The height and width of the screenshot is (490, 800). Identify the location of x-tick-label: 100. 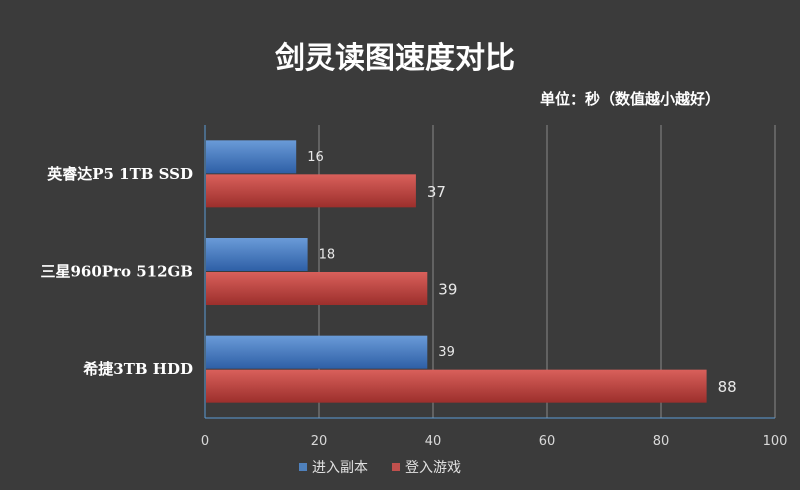
(775, 441).